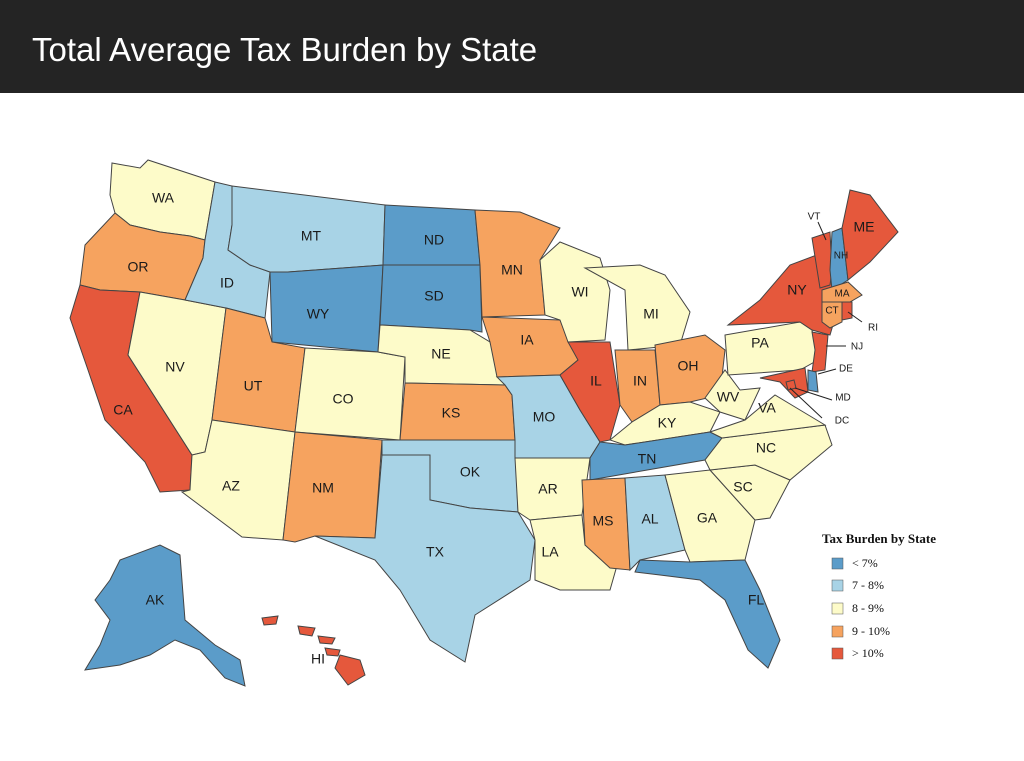 This screenshot has height=761, width=1024. I want to click on label-in: IN, so click(640, 381).